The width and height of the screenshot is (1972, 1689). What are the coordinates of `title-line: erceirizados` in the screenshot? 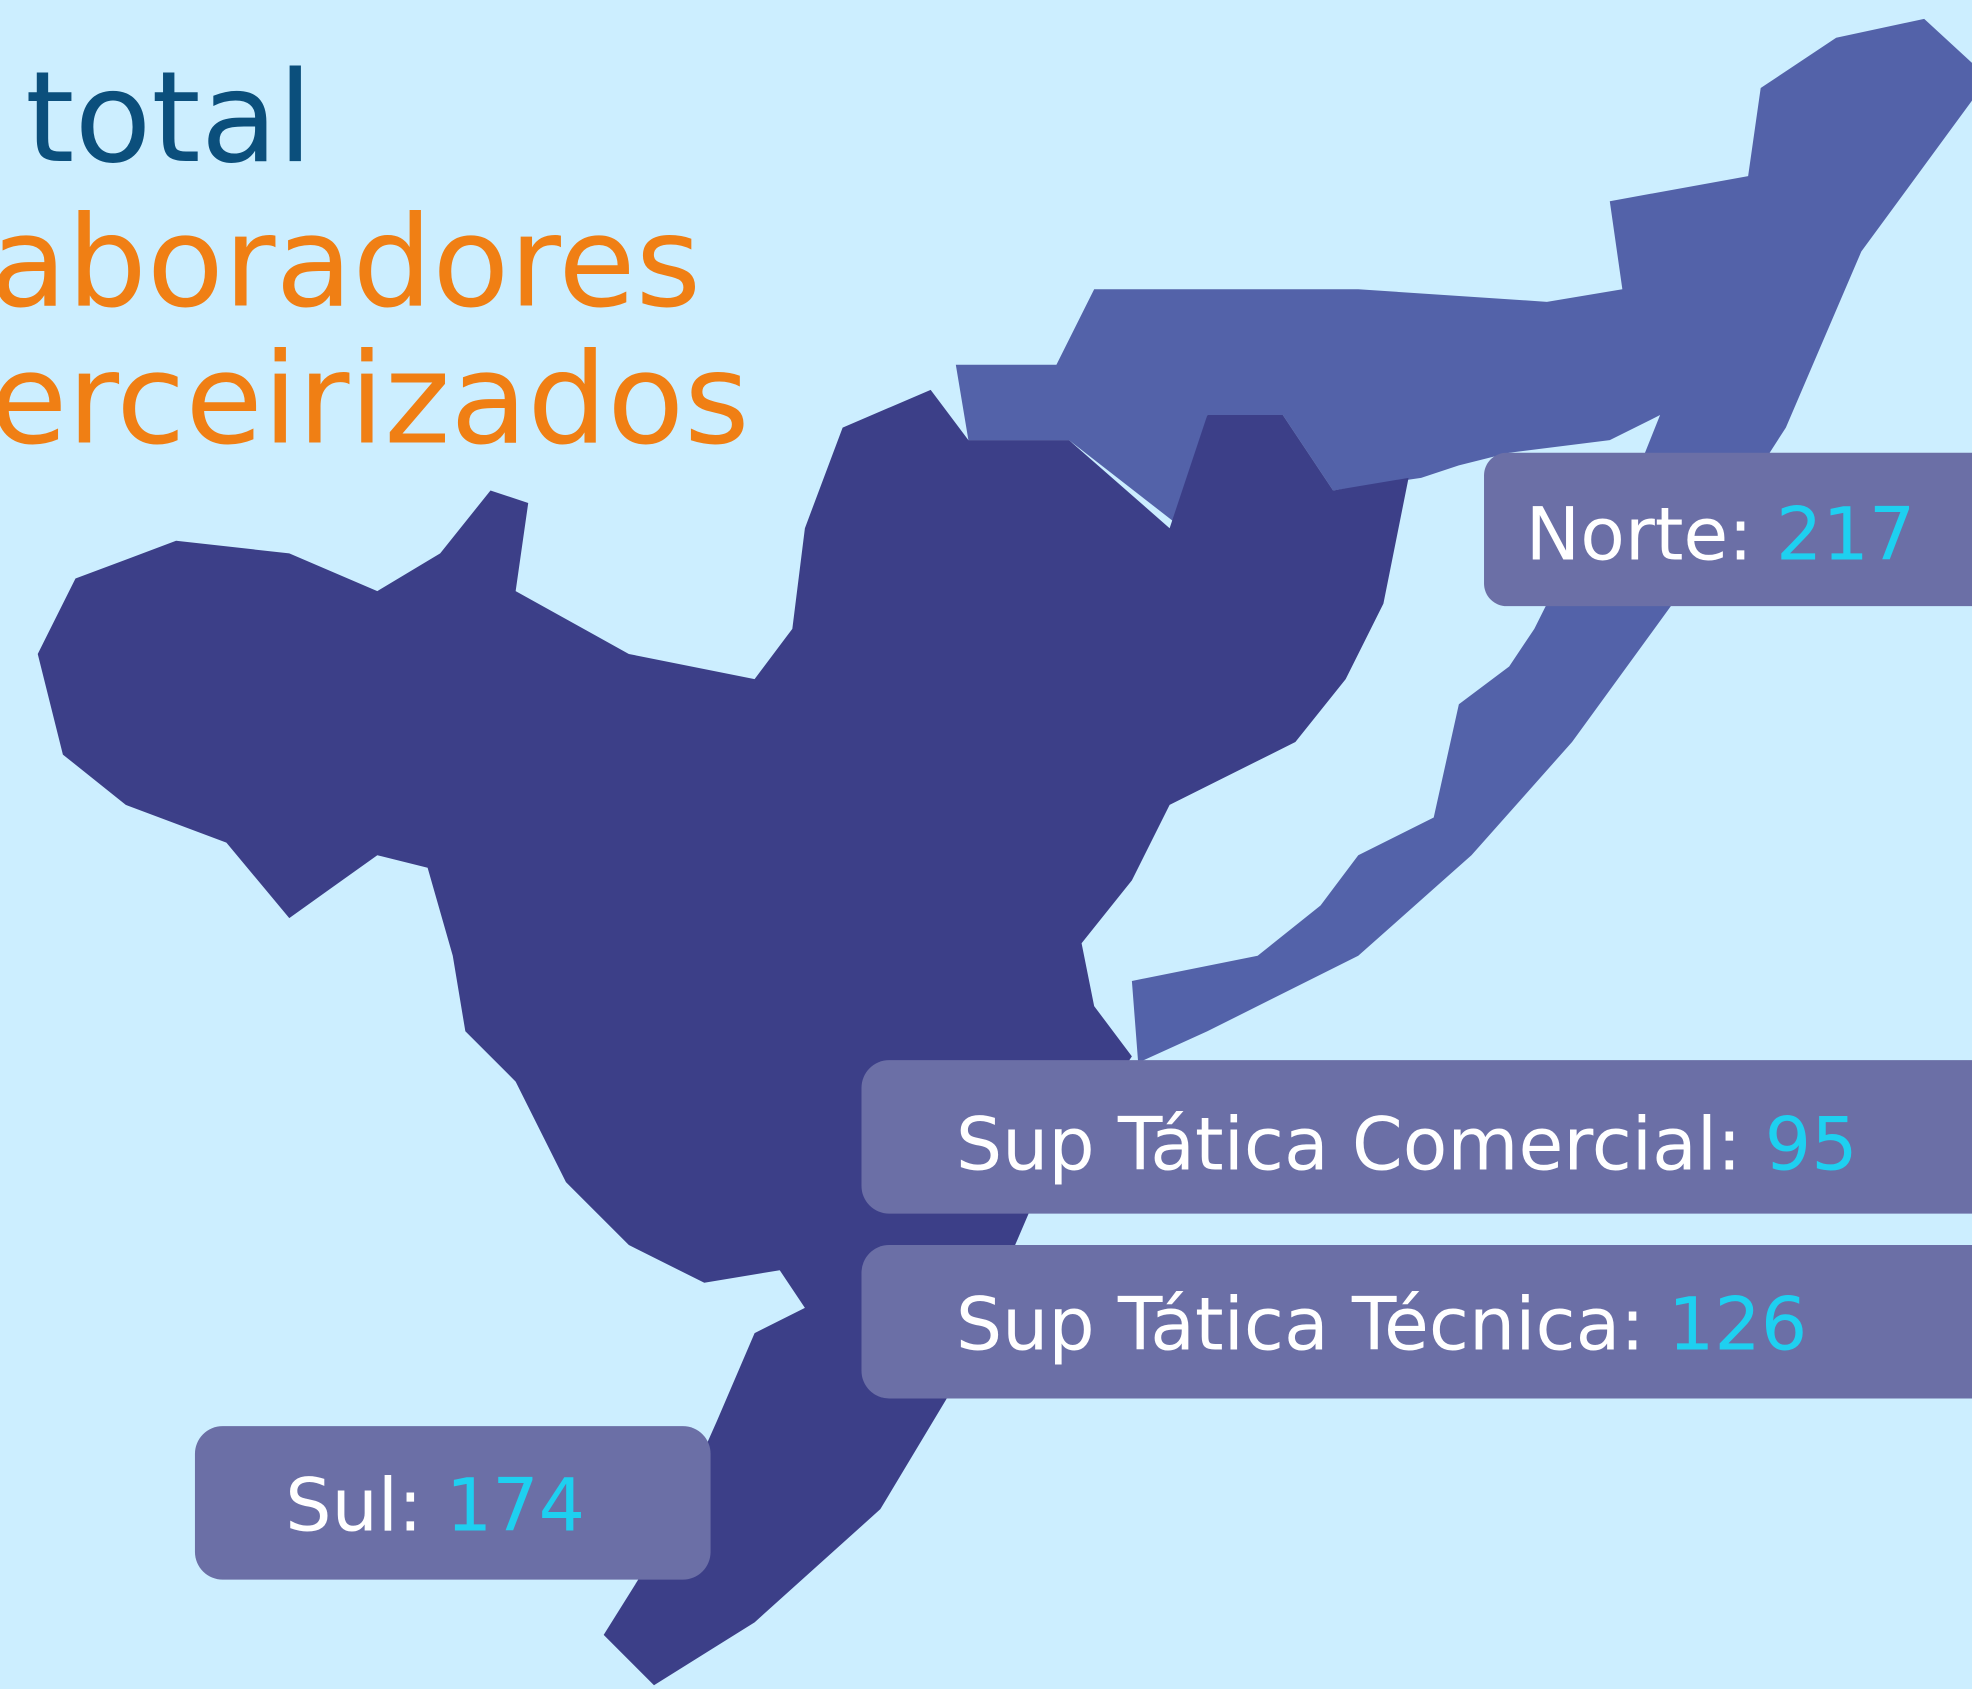 It's located at (375, 399).